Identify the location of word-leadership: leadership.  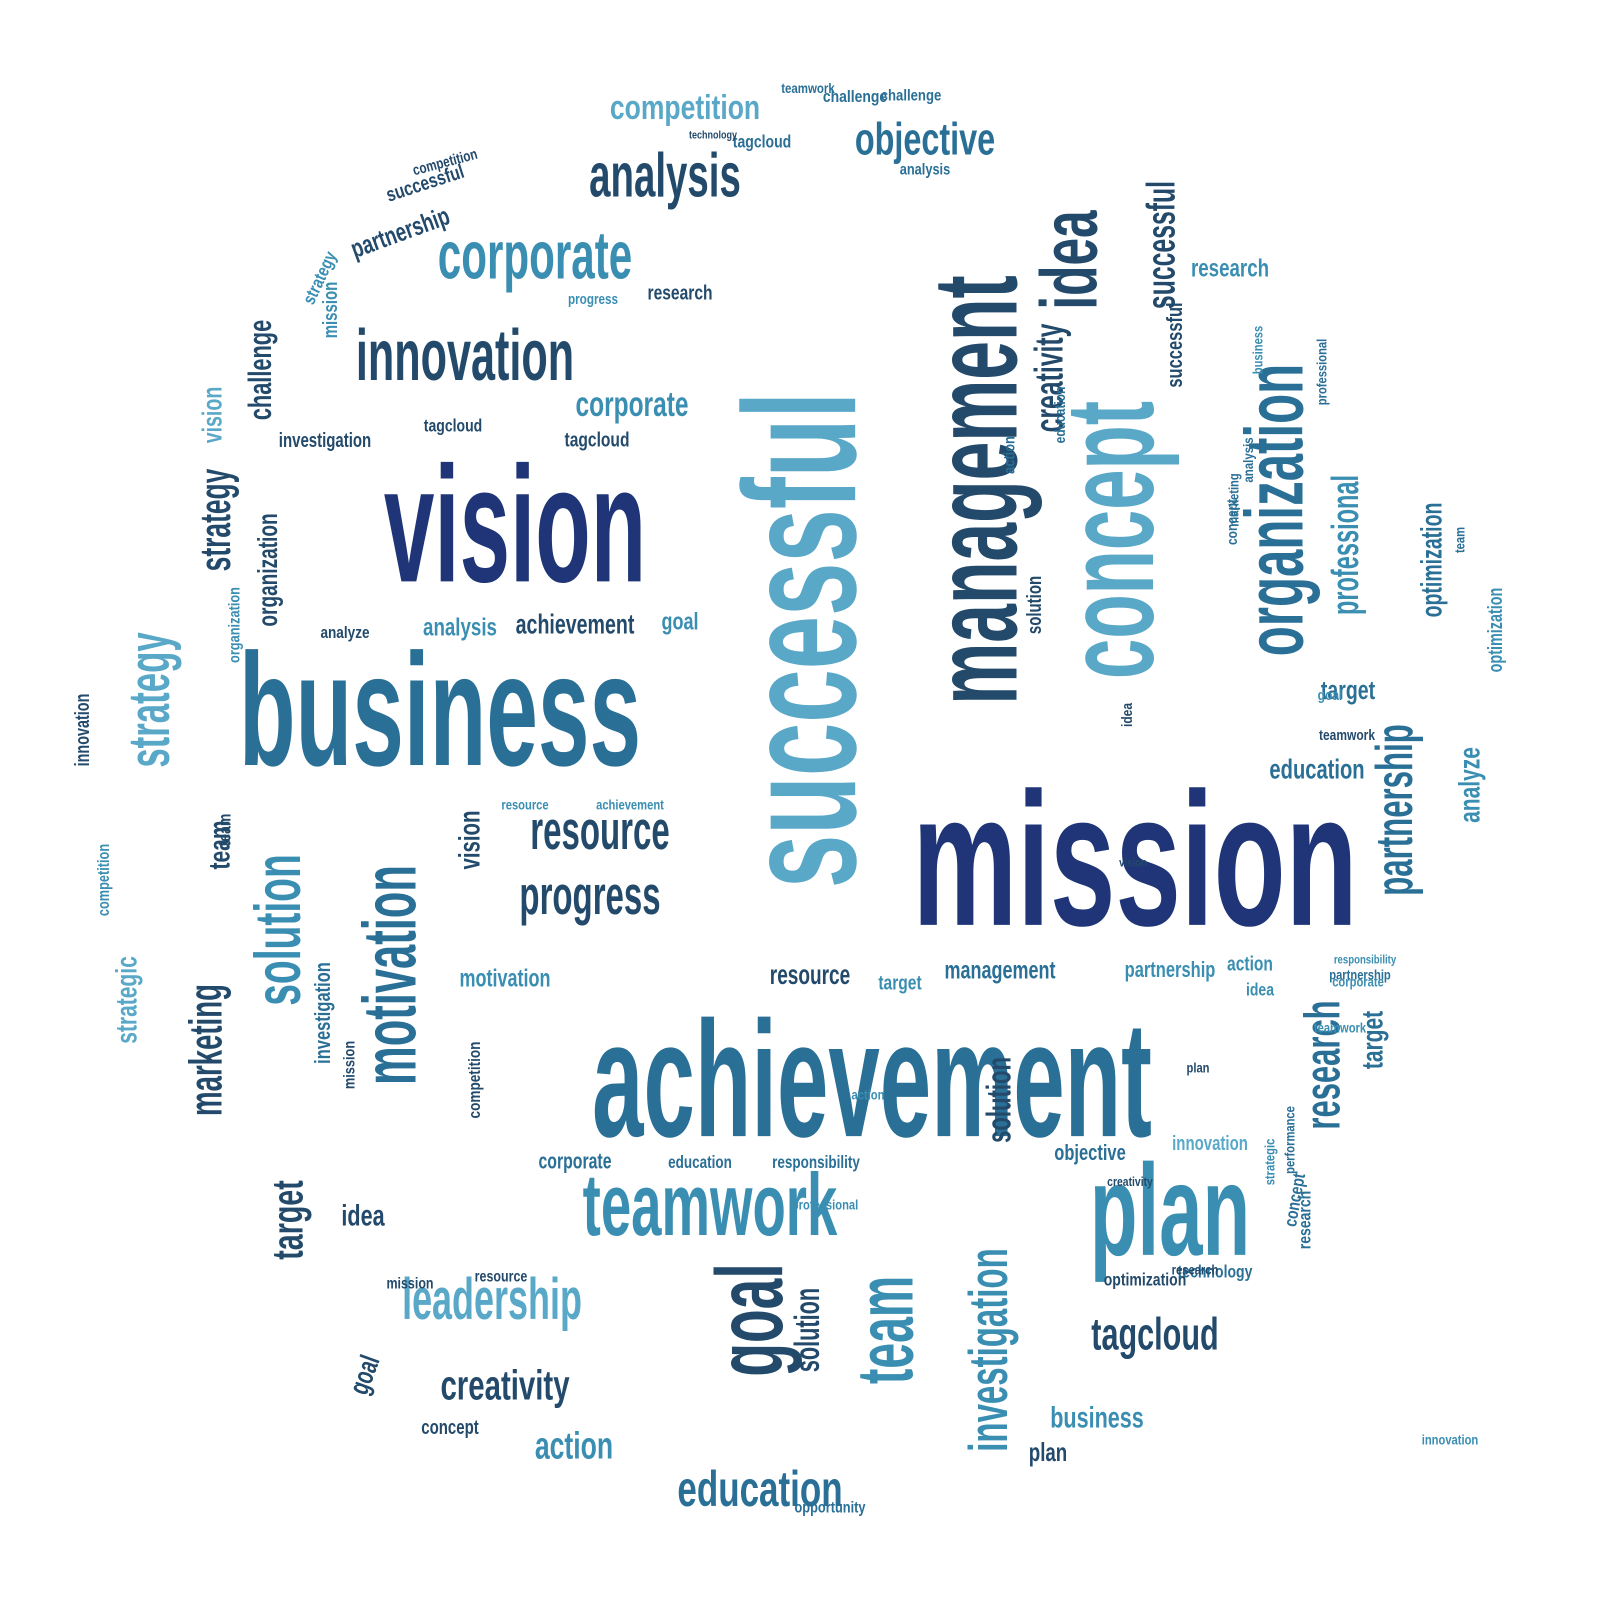
(492, 1300).